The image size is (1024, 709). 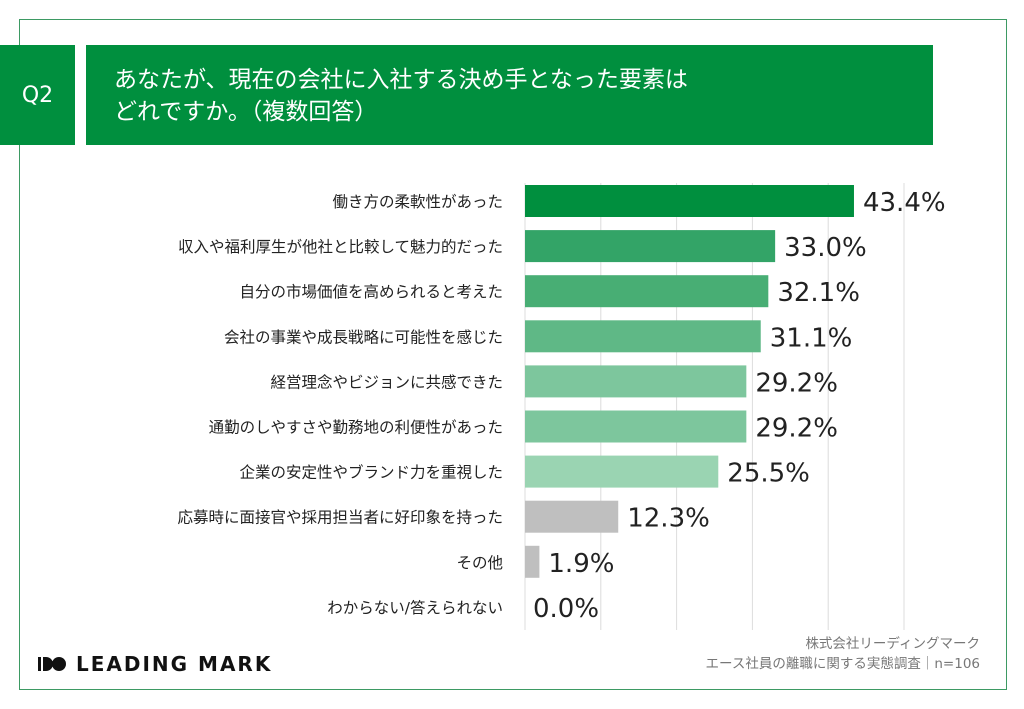 I want to click on value-label: 12.3%, so click(x=668, y=519).